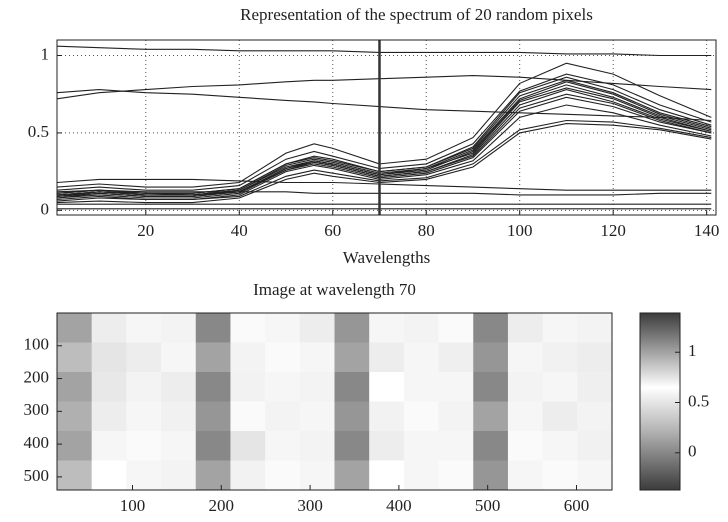 The height and width of the screenshot is (522, 728). I want to click on x-tick-label: 20, so click(145, 230).